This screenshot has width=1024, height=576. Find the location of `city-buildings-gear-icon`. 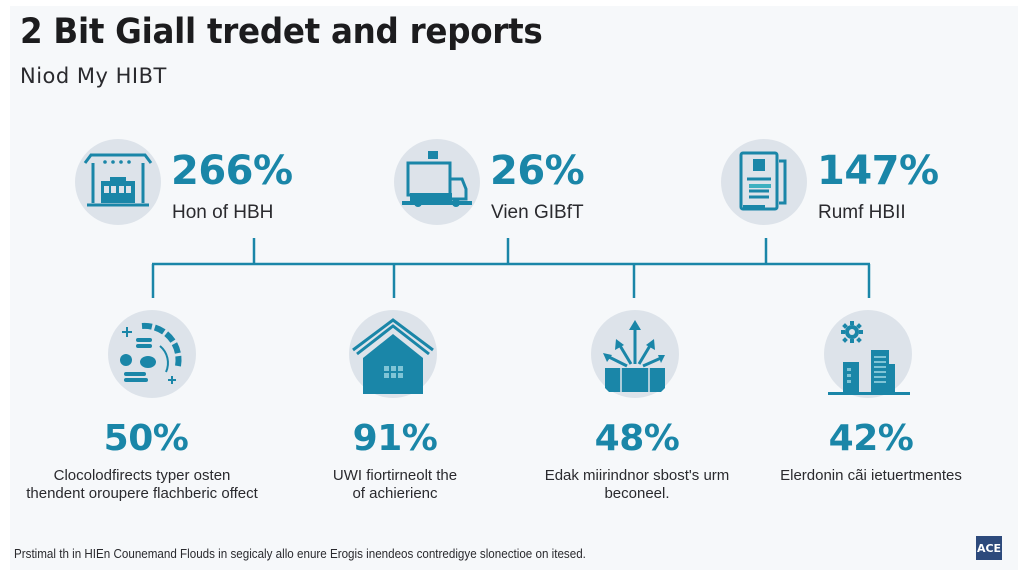

city-buildings-gear-icon is located at coordinates (868, 354).